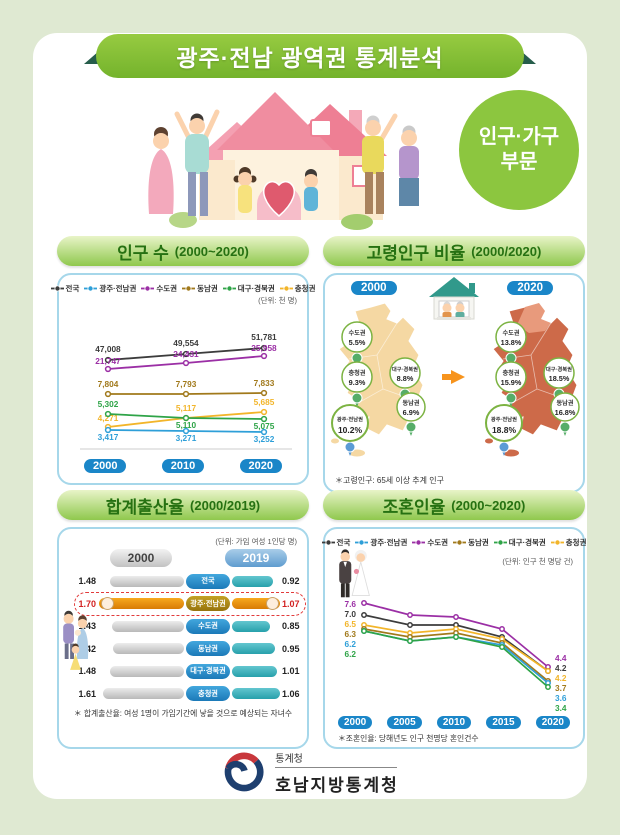  What do you see at coordinates (108, 384) in the screenshot?
I see `value-label: 7,804` at bounding box center [108, 384].